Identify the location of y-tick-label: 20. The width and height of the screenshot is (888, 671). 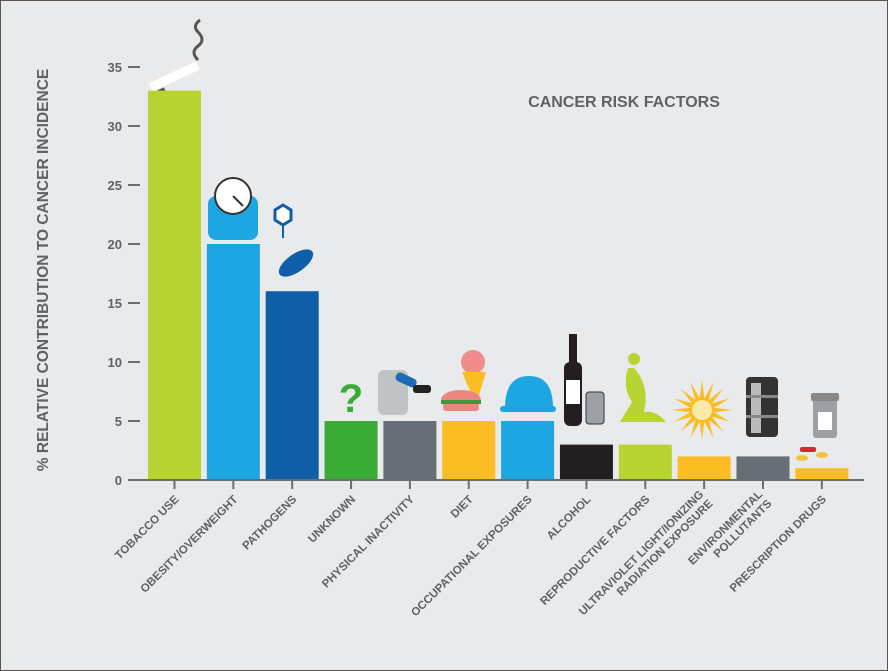
(115, 244).